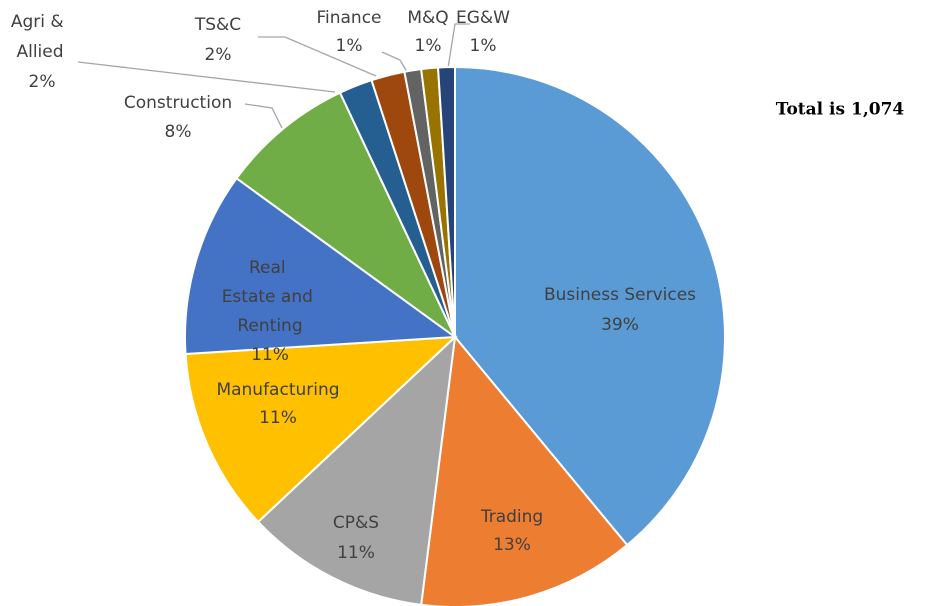 The width and height of the screenshot is (935, 606). I want to click on label-line: CP&S, so click(356, 523).